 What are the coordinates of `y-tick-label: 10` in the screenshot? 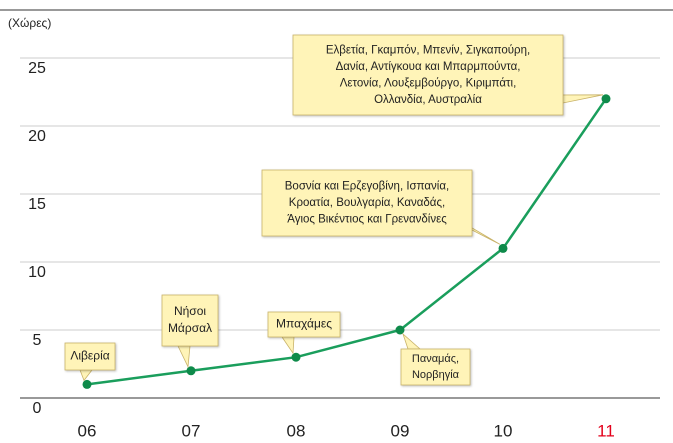 It's located at (37, 272).